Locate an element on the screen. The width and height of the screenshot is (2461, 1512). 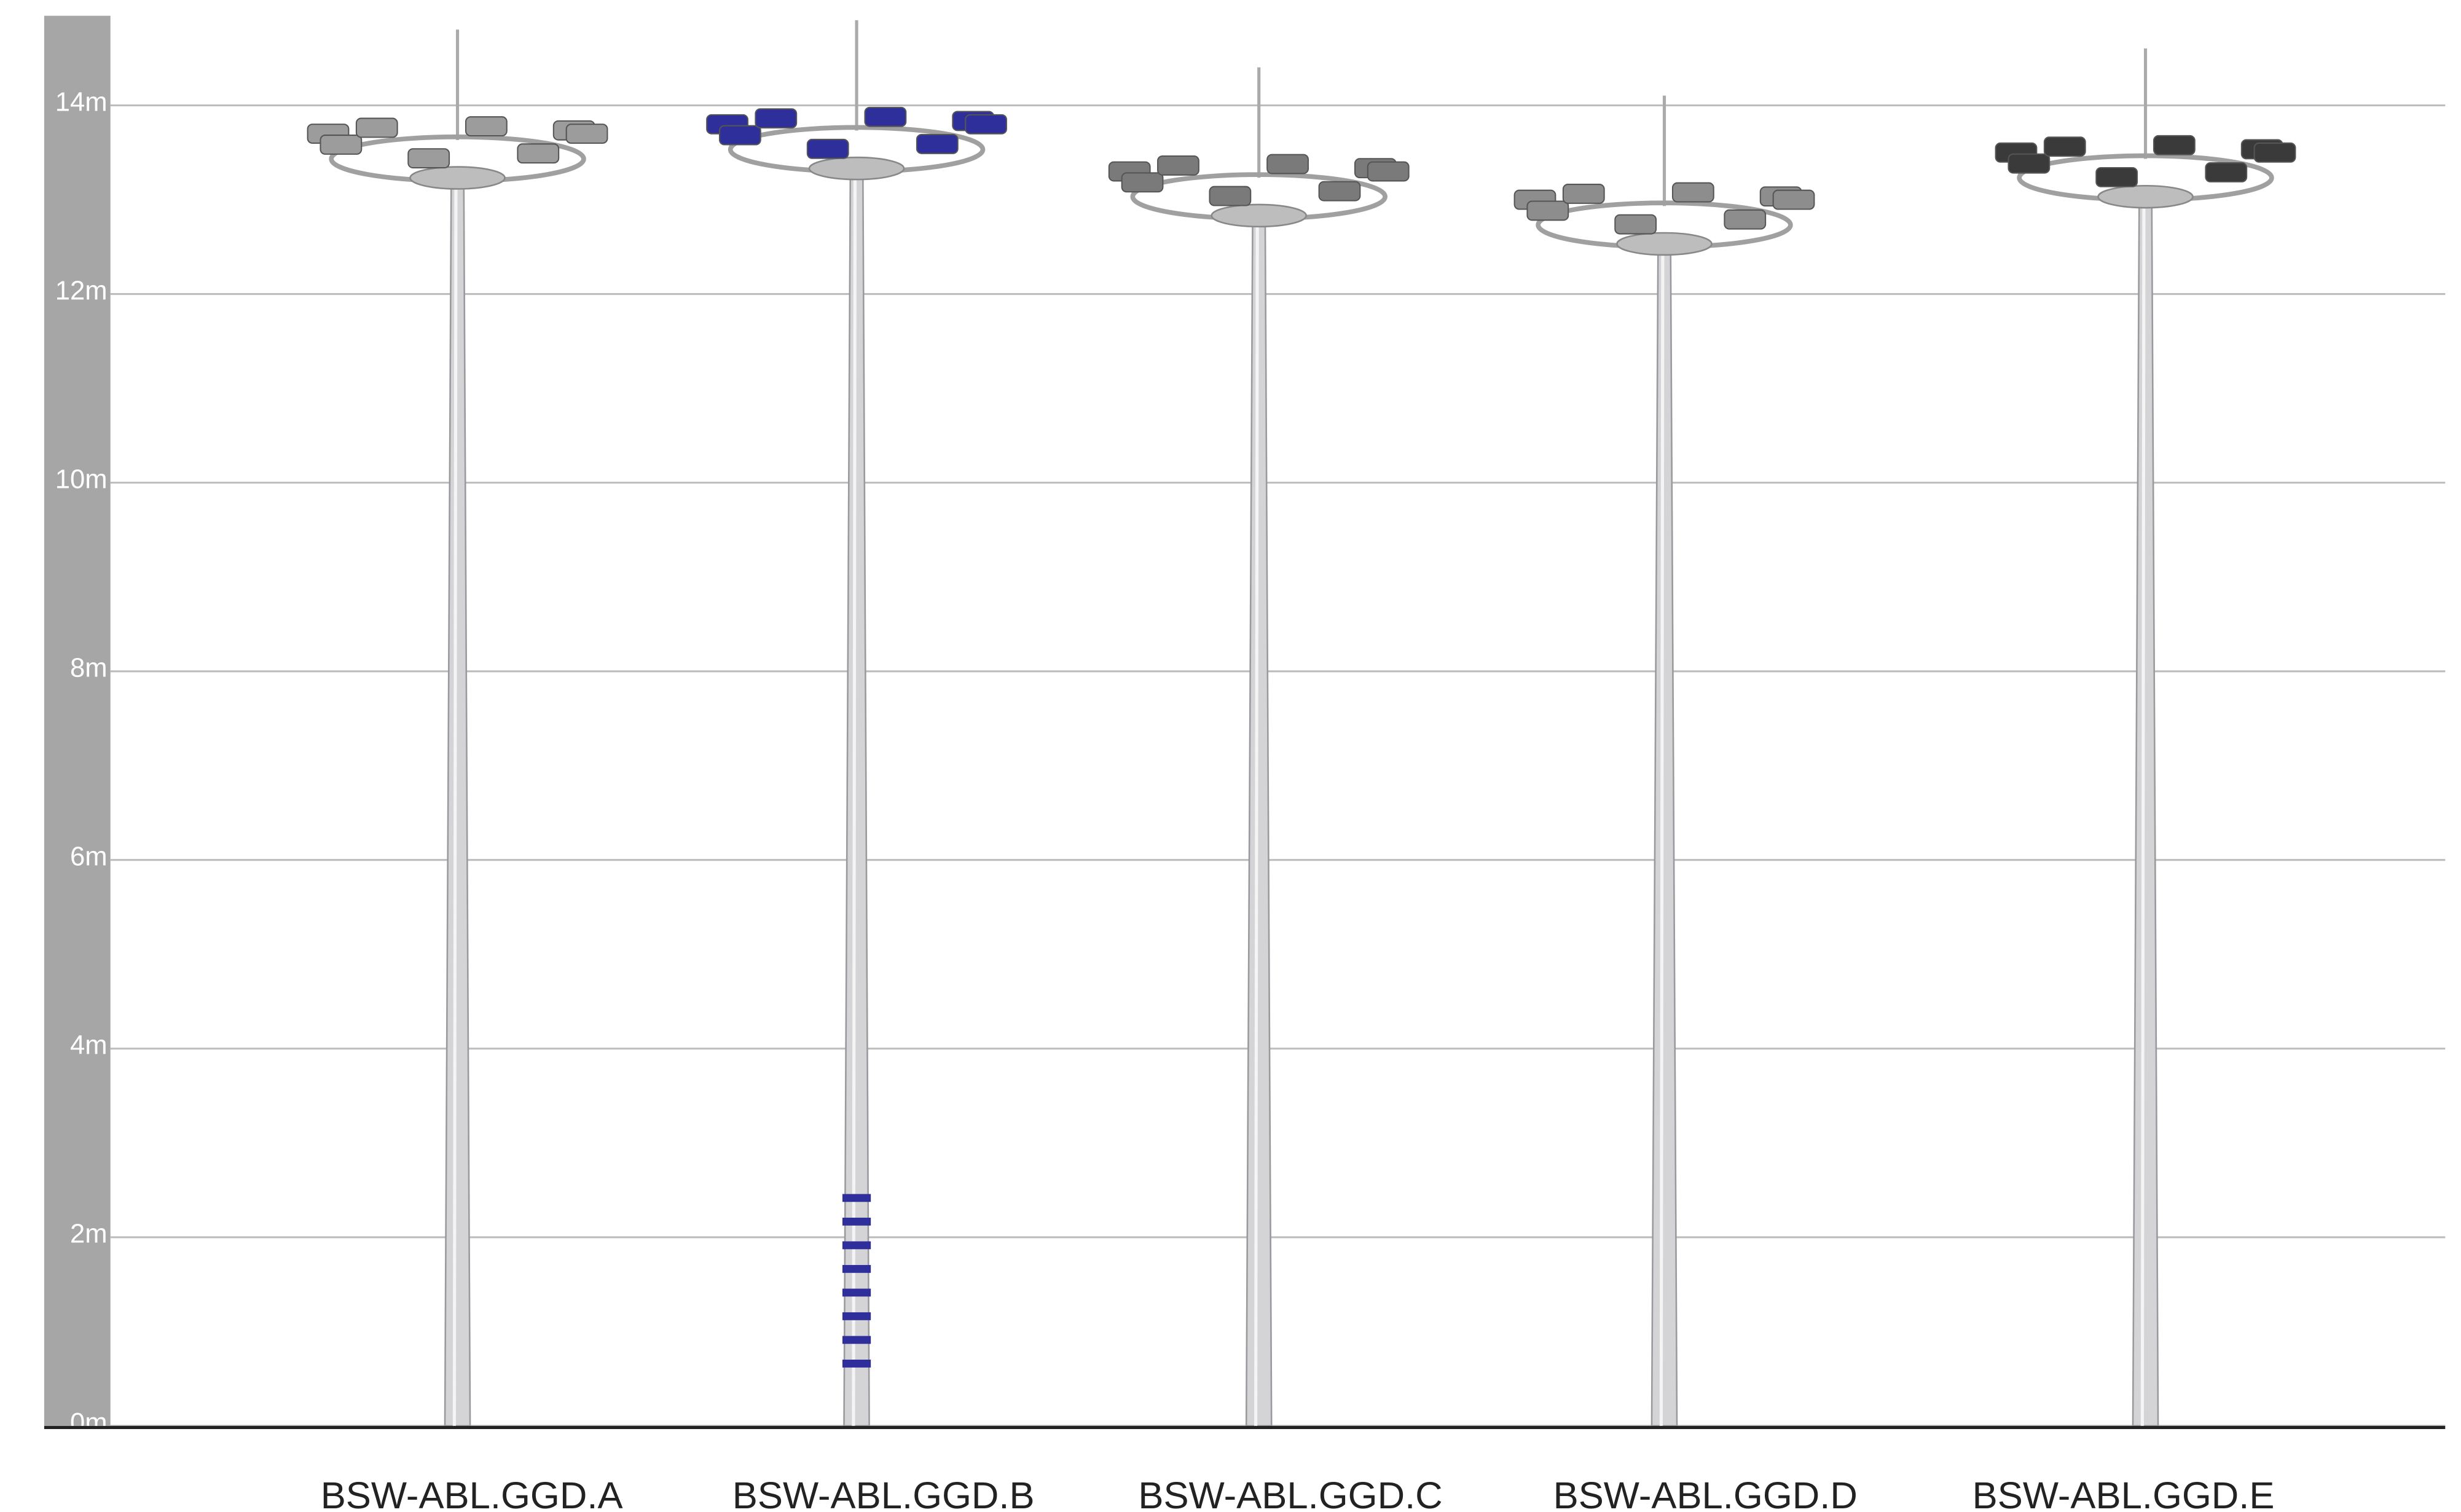
pole-label: BSW-ABL.GGD.A is located at coordinates (472, 1493).